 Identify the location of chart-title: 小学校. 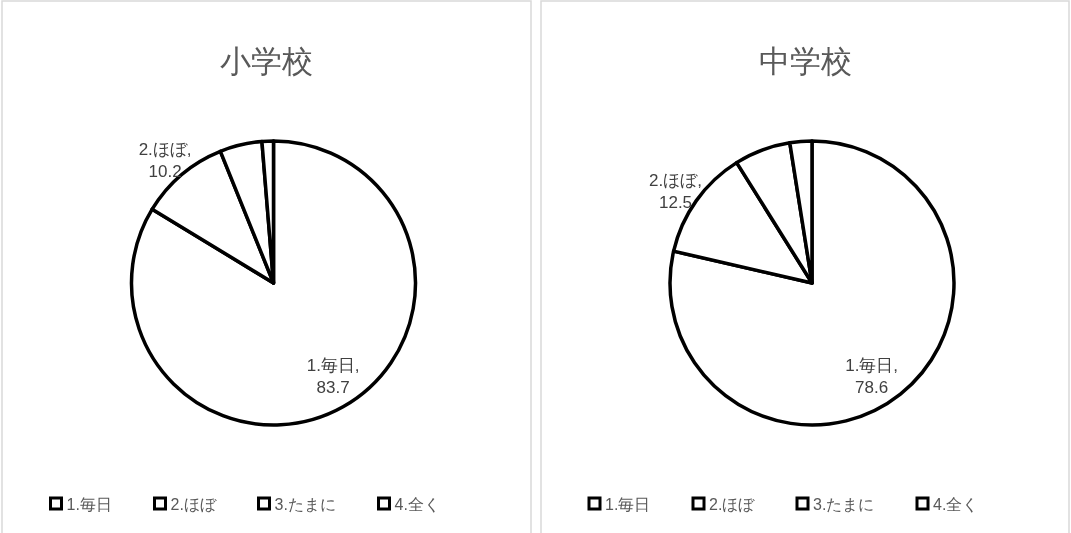
(266, 61).